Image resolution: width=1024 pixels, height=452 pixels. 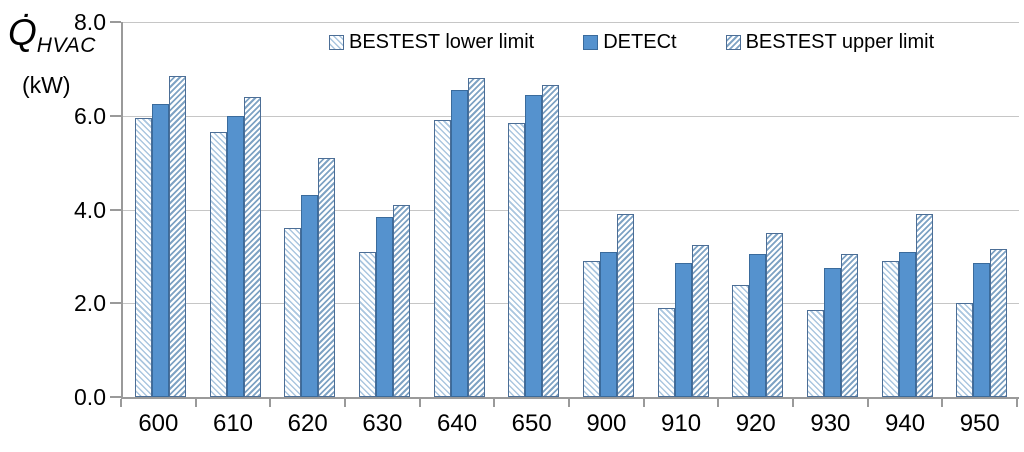 I want to click on y-axis-unit: (kW), so click(x=46, y=85).